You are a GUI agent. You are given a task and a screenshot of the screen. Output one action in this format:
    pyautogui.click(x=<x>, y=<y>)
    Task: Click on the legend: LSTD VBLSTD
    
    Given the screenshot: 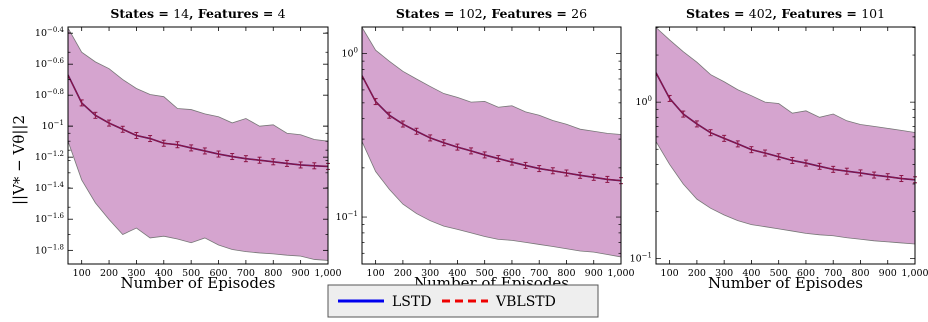 What is the action you would take?
    pyautogui.click(x=463, y=301)
    